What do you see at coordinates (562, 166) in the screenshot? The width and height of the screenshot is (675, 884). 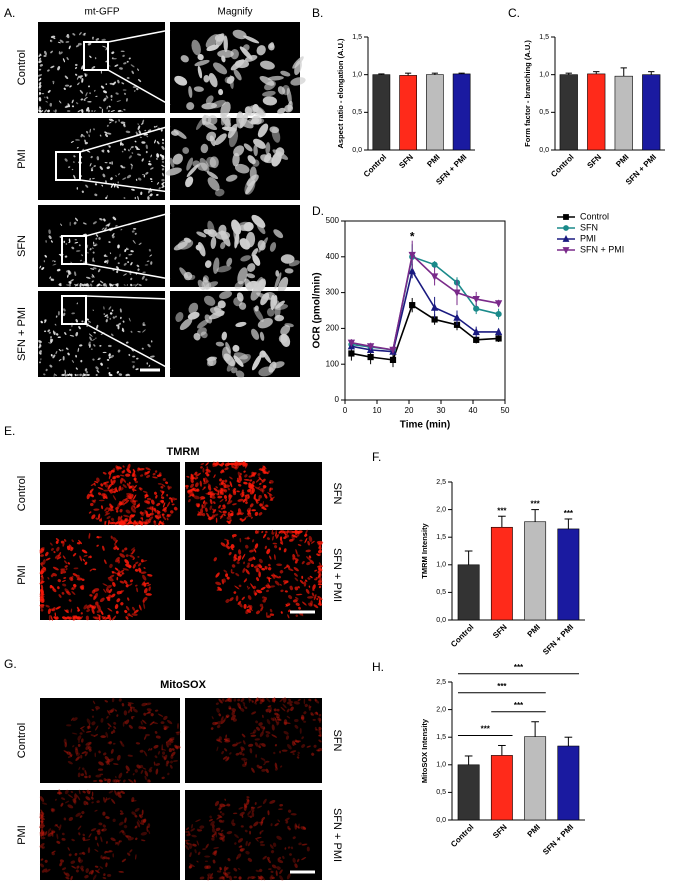 I see `x-tick-label: Control` at bounding box center [562, 166].